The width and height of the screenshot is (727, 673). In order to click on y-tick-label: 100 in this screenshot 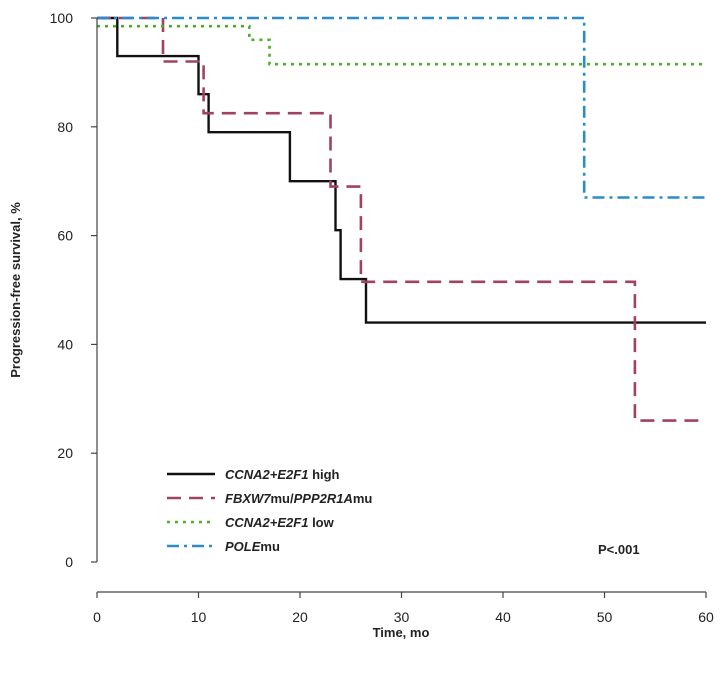, I will do `click(62, 18)`.